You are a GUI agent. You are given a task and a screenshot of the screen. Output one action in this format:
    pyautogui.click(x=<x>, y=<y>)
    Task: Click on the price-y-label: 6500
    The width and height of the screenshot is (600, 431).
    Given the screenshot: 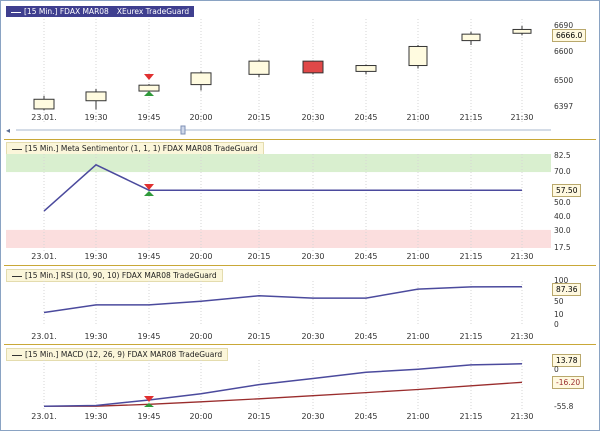 What is the action you would take?
    pyautogui.click(x=564, y=80)
    